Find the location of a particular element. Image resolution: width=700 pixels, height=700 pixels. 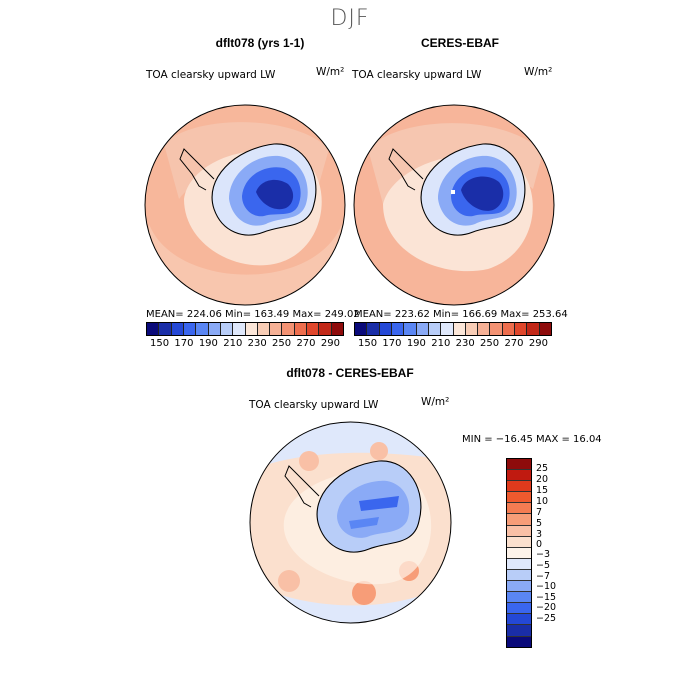

diff-panel-variable: TOA clearsky upward LW is located at coordinates (314, 405).